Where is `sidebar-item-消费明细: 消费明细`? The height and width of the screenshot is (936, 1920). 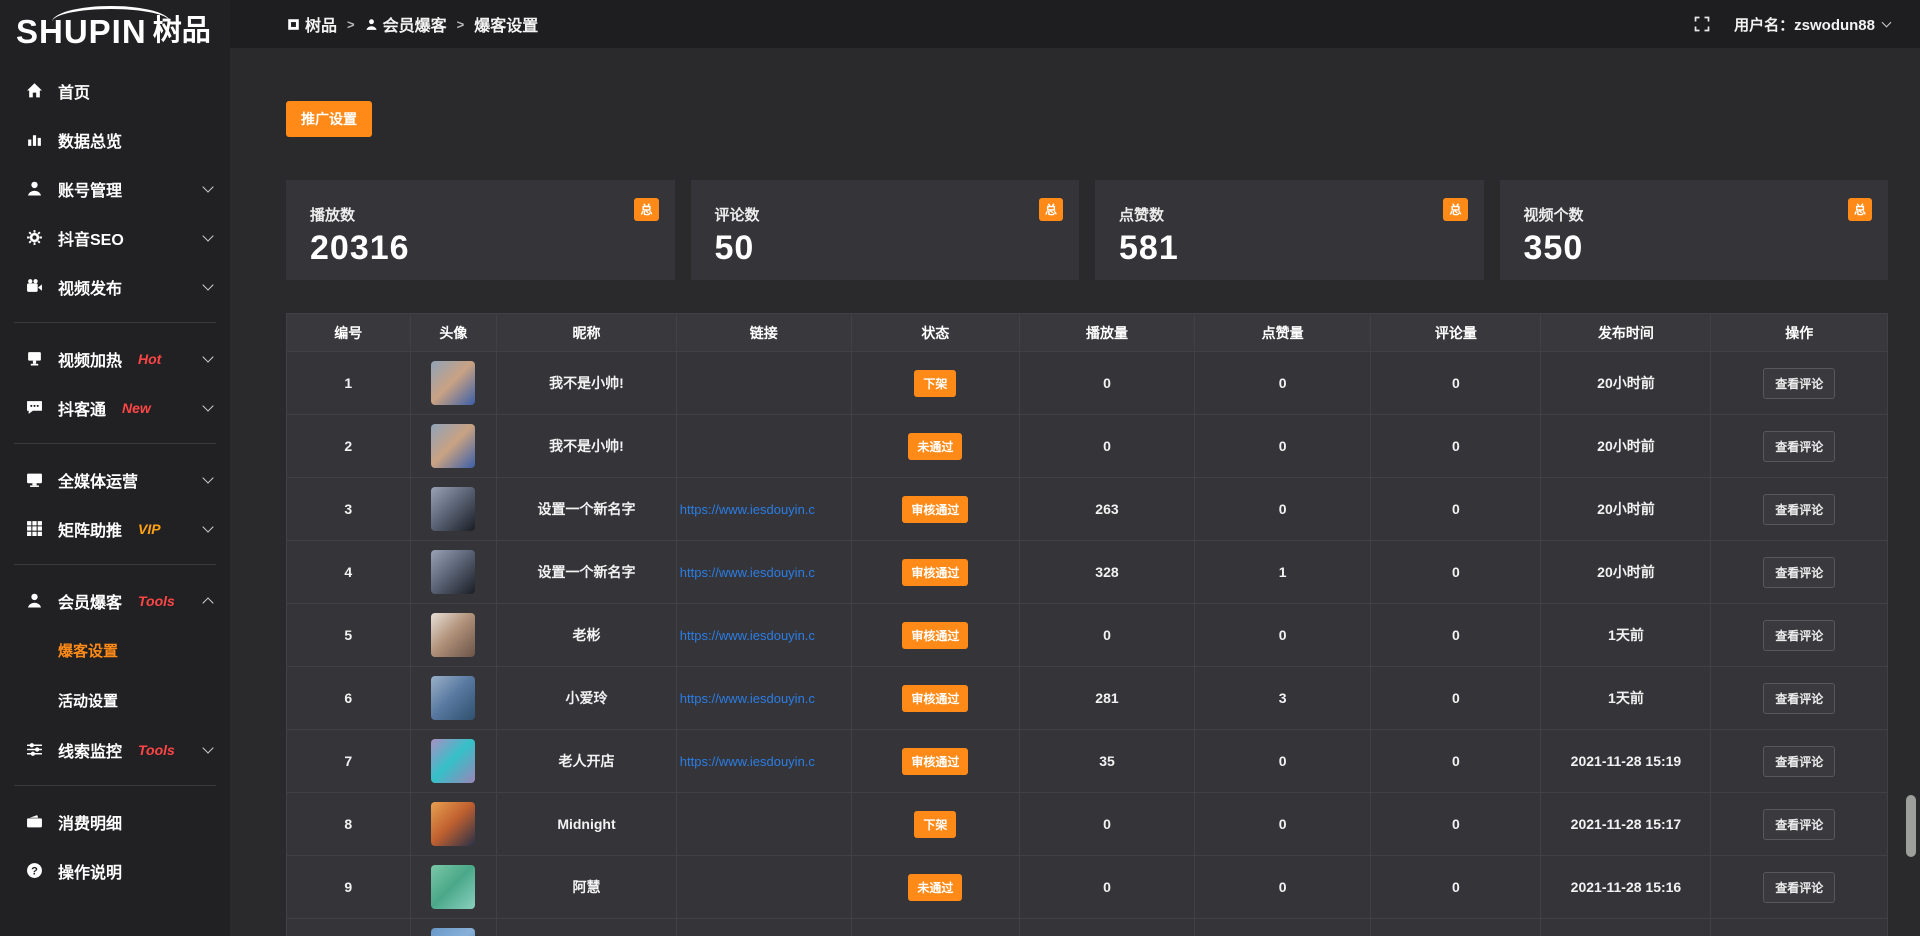
sidebar-item-消费明细: 消费明细 is located at coordinates (115, 821).